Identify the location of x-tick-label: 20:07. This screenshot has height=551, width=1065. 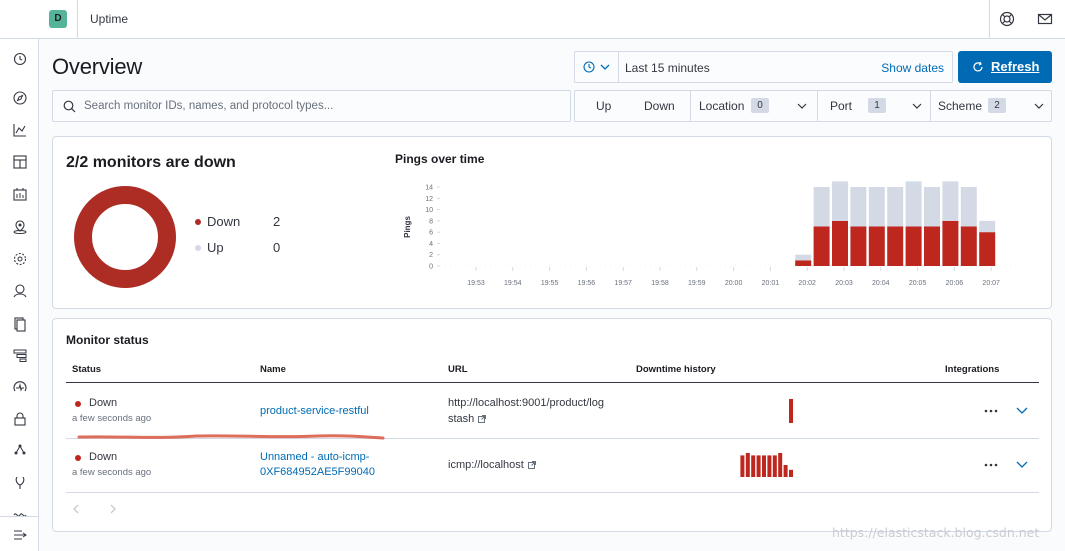
(991, 283).